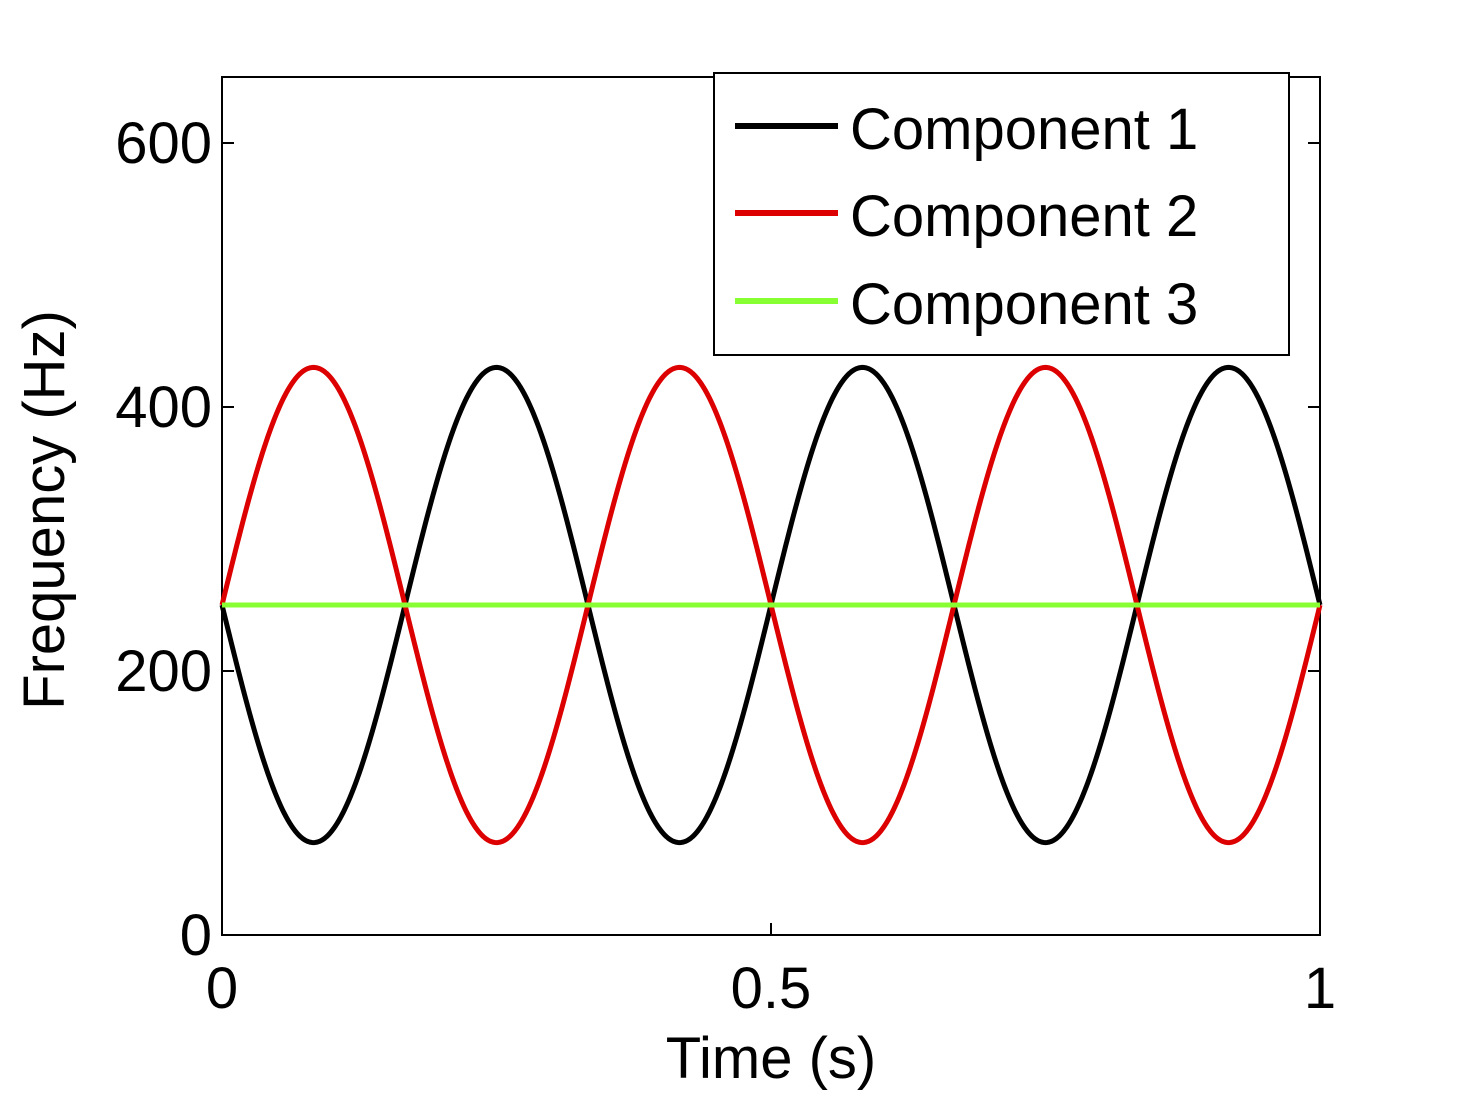  I want to click on legend-label-component-3: Component 3, so click(1024, 304).